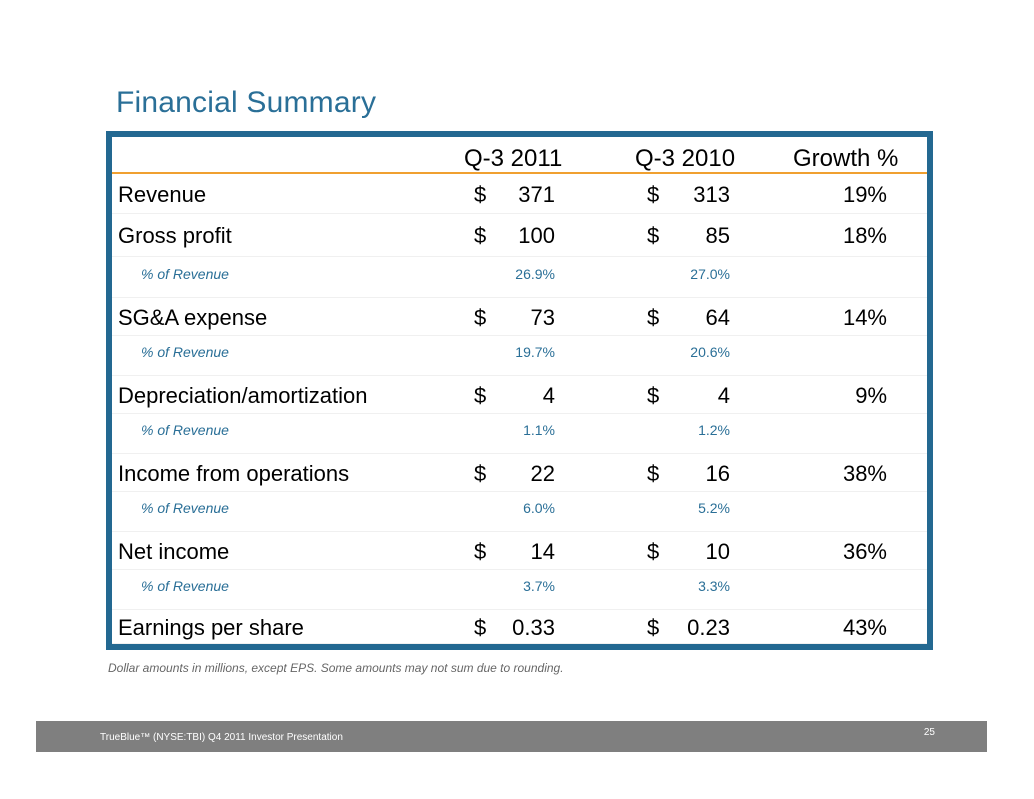 This screenshot has width=1034, height=799. What do you see at coordinates (175, 235) in the screenshot?
I see `row-label: Gross profit` at bounding box center [175, 235].